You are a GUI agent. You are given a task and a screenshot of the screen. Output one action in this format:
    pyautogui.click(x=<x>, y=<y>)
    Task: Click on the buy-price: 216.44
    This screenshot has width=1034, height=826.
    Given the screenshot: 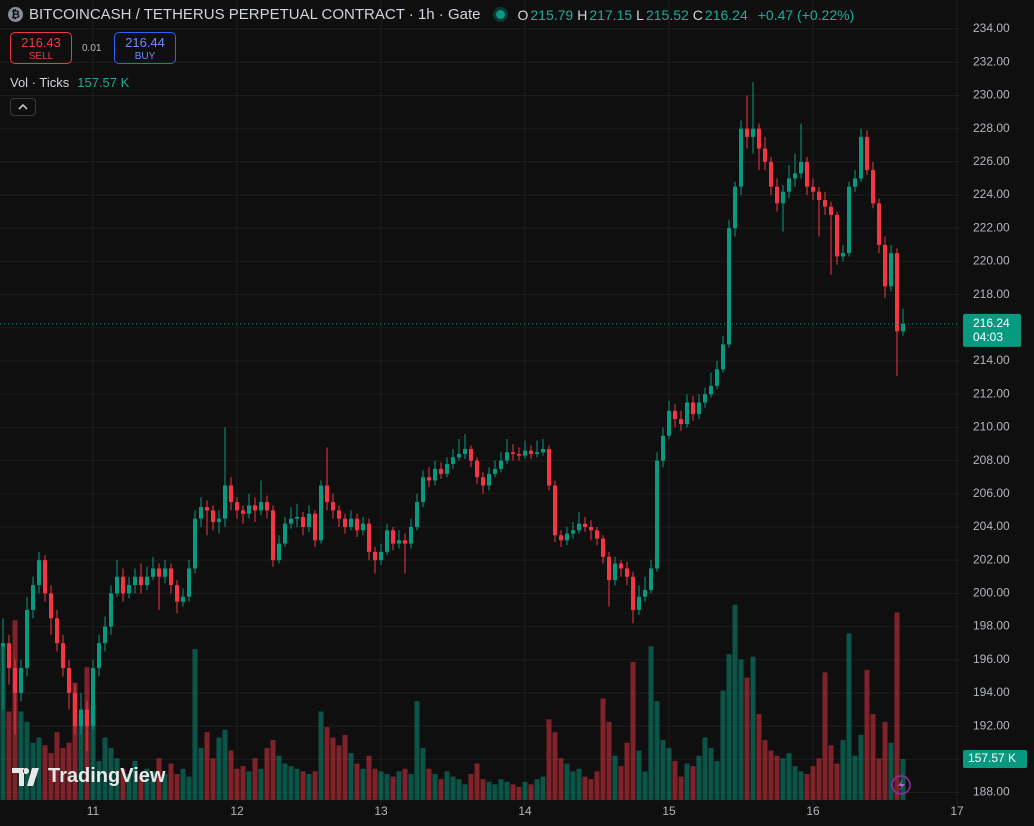 What is the action you would take?
    pyautogui.click(x=145, y=42)
    